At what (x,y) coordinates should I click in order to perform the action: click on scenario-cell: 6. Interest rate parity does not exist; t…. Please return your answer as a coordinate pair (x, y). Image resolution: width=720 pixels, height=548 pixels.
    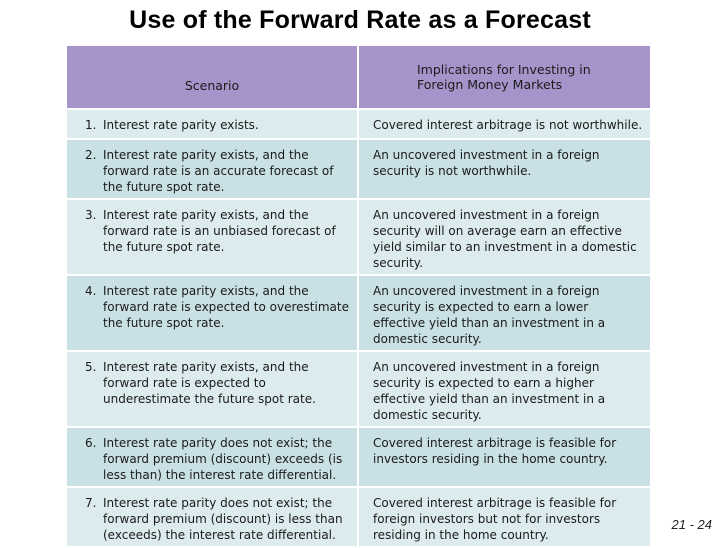
    Looking at the image, I should click on (213, 458).